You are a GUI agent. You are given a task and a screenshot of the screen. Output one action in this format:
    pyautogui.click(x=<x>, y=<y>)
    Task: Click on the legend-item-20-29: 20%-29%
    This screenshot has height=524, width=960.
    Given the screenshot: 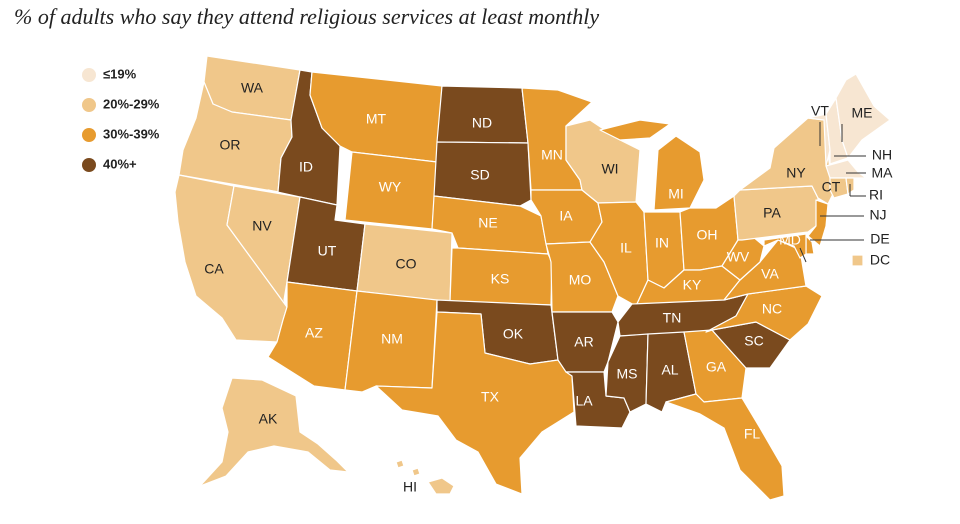 What is the action you would take?
    pyautogui.click(x=121, y=104)
    